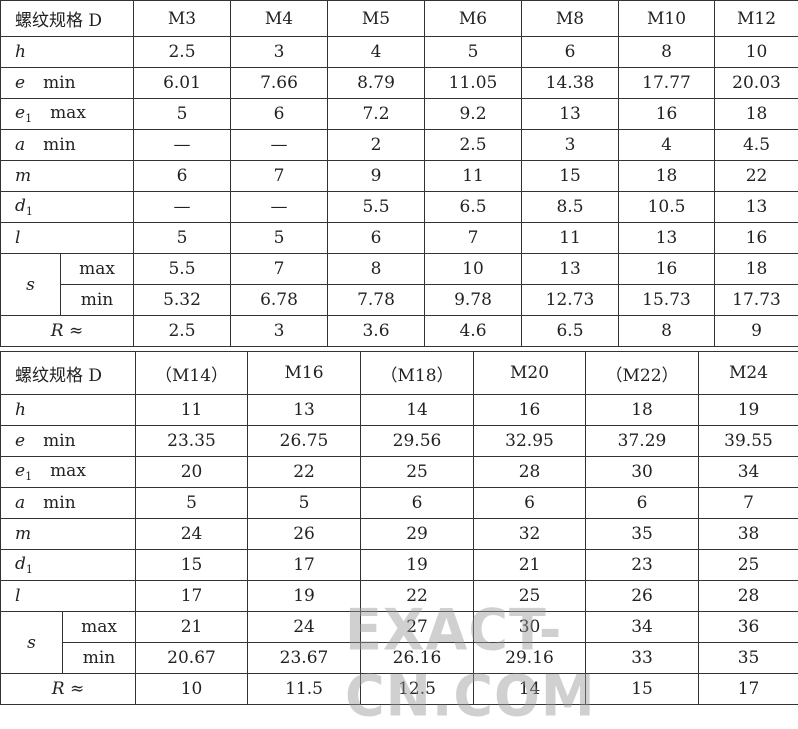 This screenshot has width=798, height=729. Describe the element at coordinates (417, 627) in the screenshot. I see `cell-s_max: 27` at that location.